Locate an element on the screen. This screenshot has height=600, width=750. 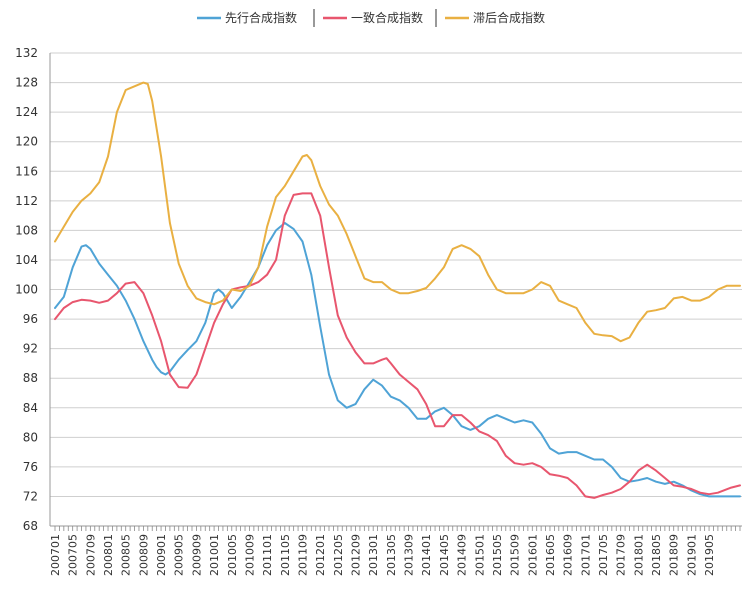
x-tick-label: 201301 is located at coordinates (373, 555).